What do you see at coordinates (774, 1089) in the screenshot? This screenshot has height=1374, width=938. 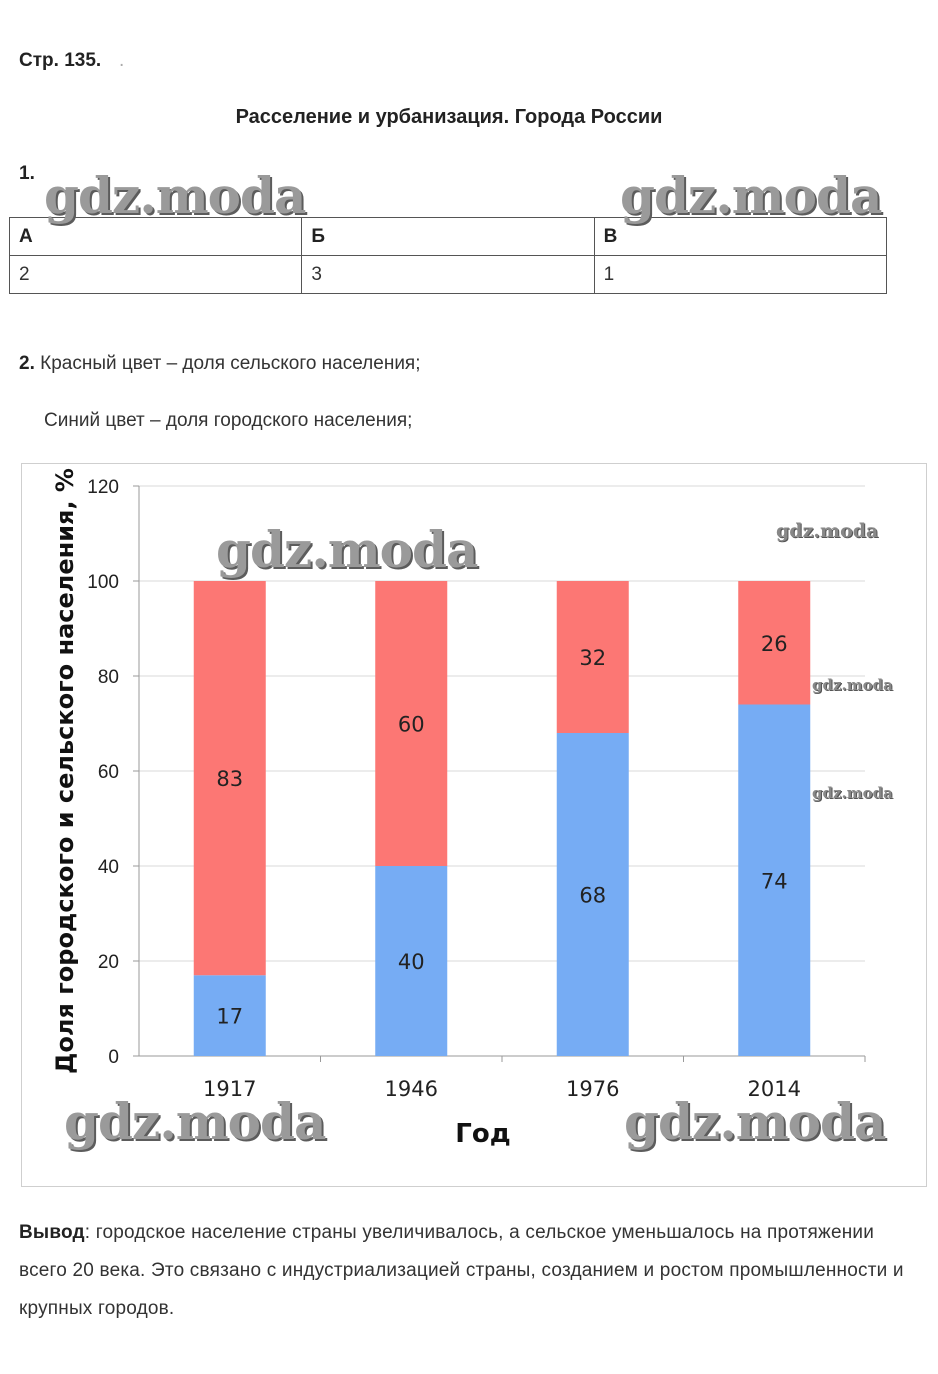 I see `x-tick-label: 2014` at bounding box center [774, 1089].